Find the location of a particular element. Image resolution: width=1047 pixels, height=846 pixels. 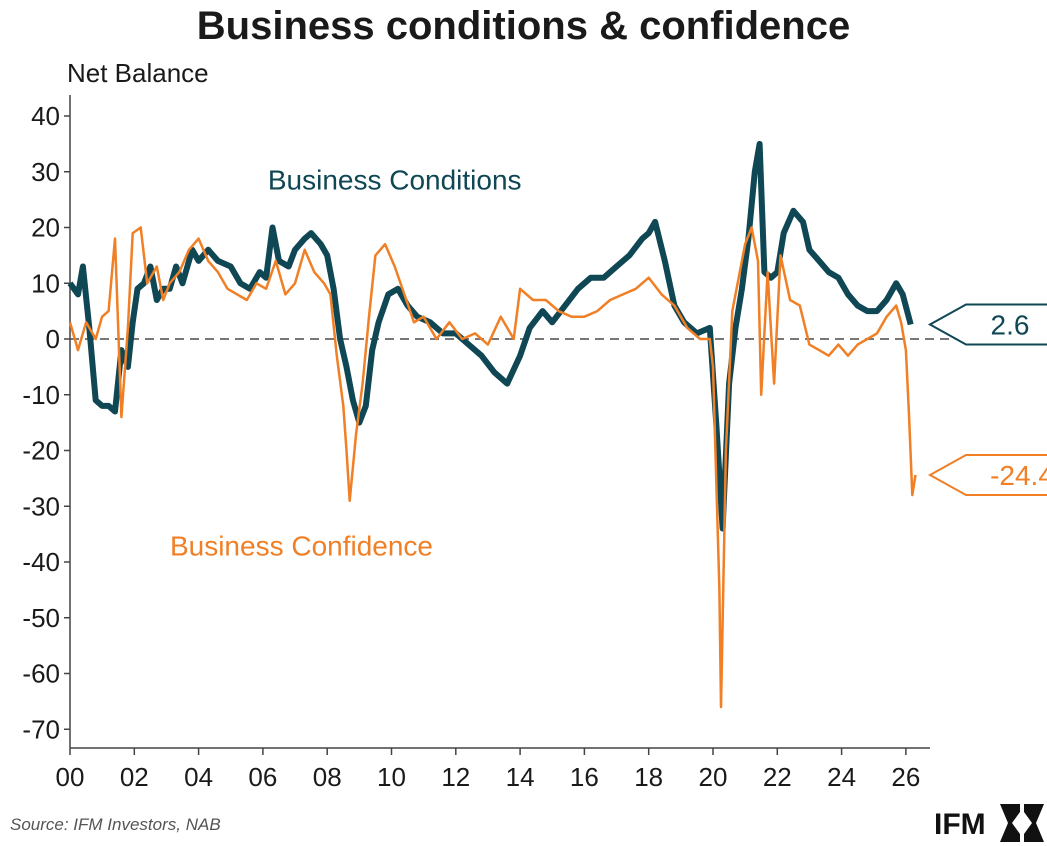

y-tick-label: -40 is located at coordinates (41, 562).